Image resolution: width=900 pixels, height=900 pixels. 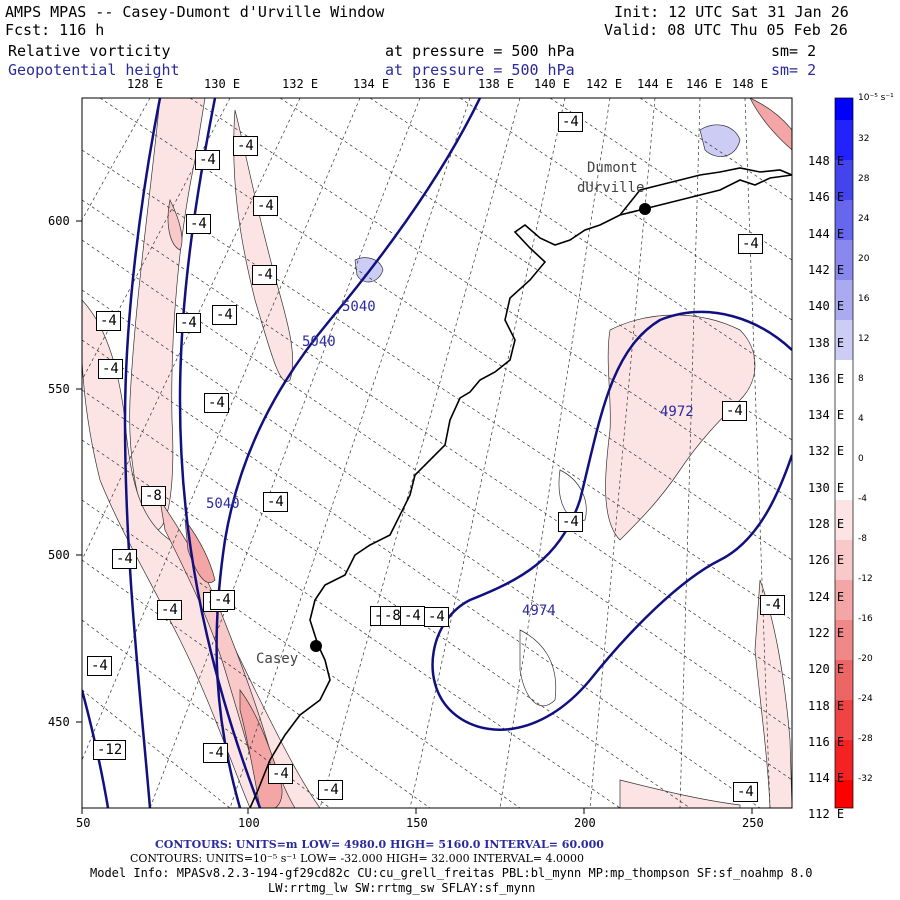 What do you see at coordinates (826, 778) in the screenshot?
I see `latitude-tick-label: 114 E` at bounding box center [826, 778].